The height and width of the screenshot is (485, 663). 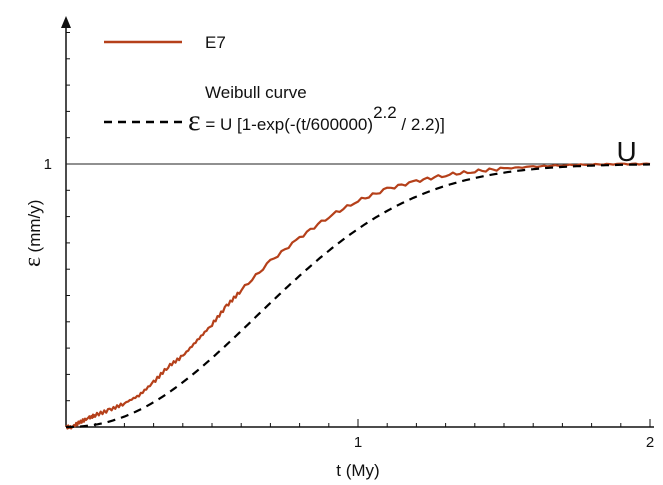 I want to click on y-axis-title: ε (mm/y), so click(x=33, y=233).